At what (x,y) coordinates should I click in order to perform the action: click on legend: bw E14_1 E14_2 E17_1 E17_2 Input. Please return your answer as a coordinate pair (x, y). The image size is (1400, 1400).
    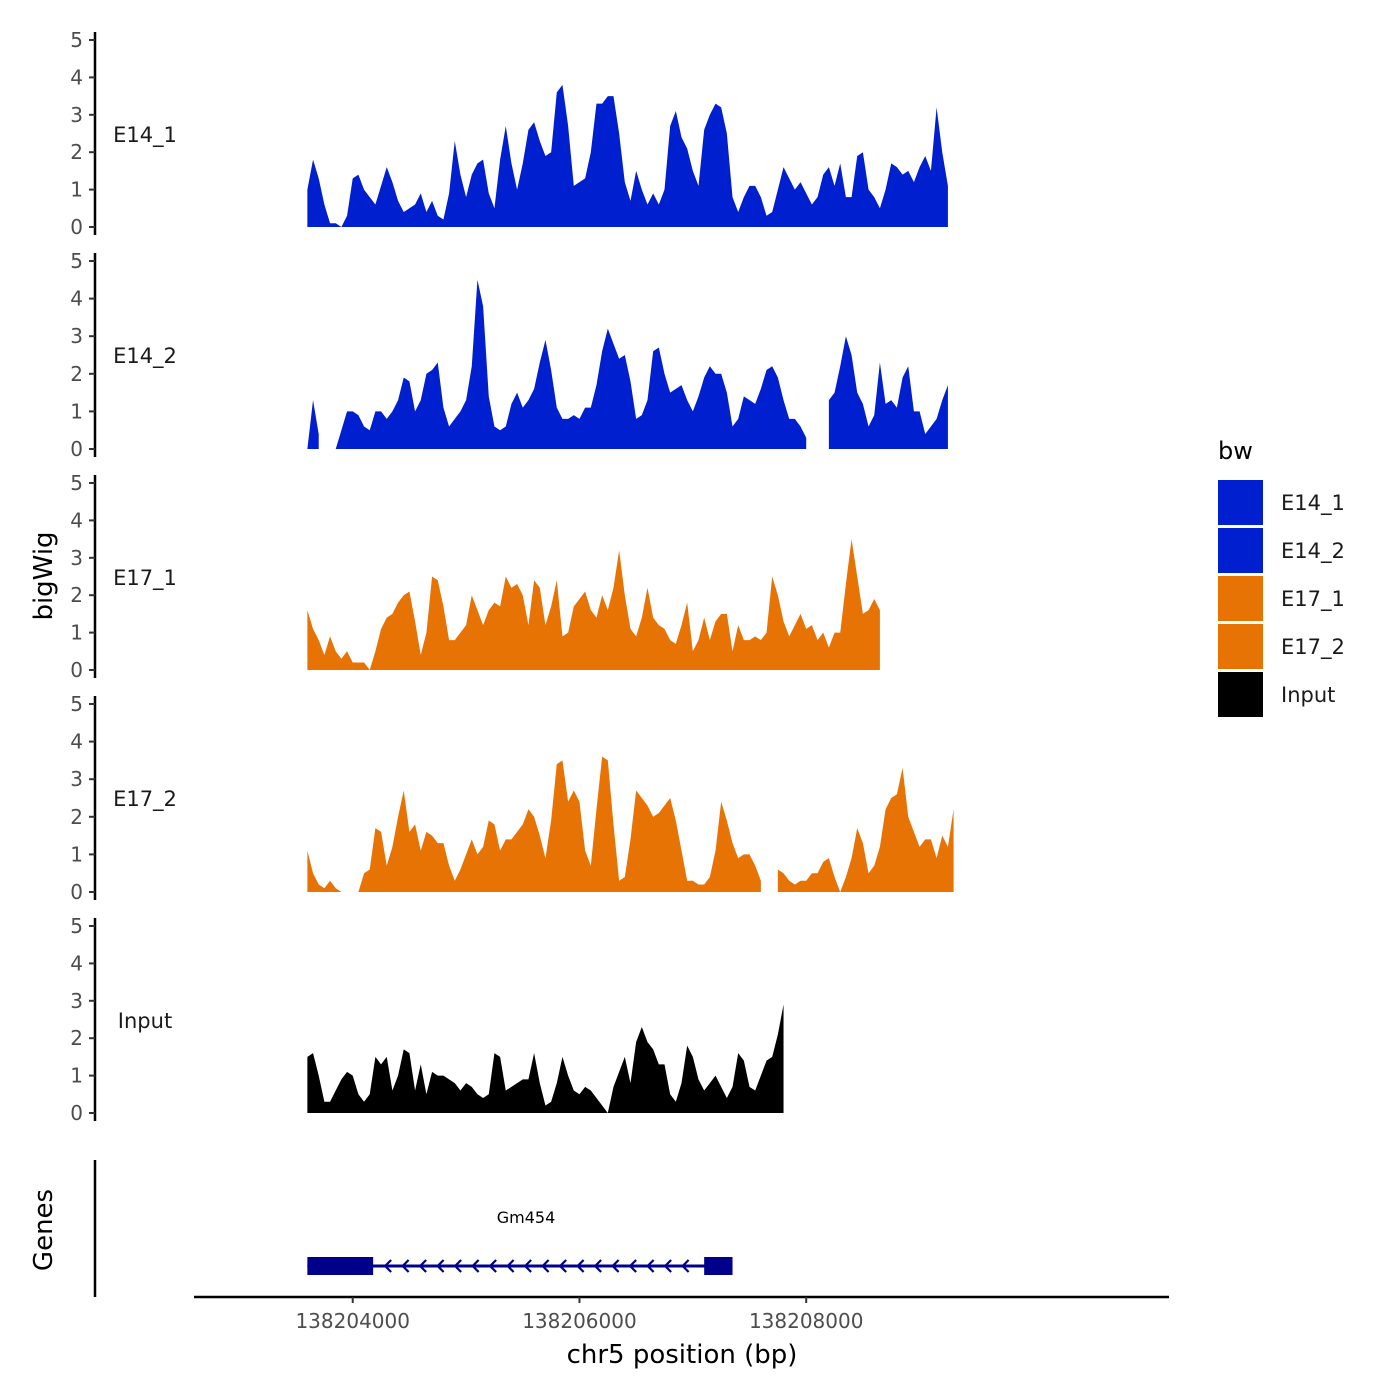
    Looking at the image, I should click on (1281, 577).